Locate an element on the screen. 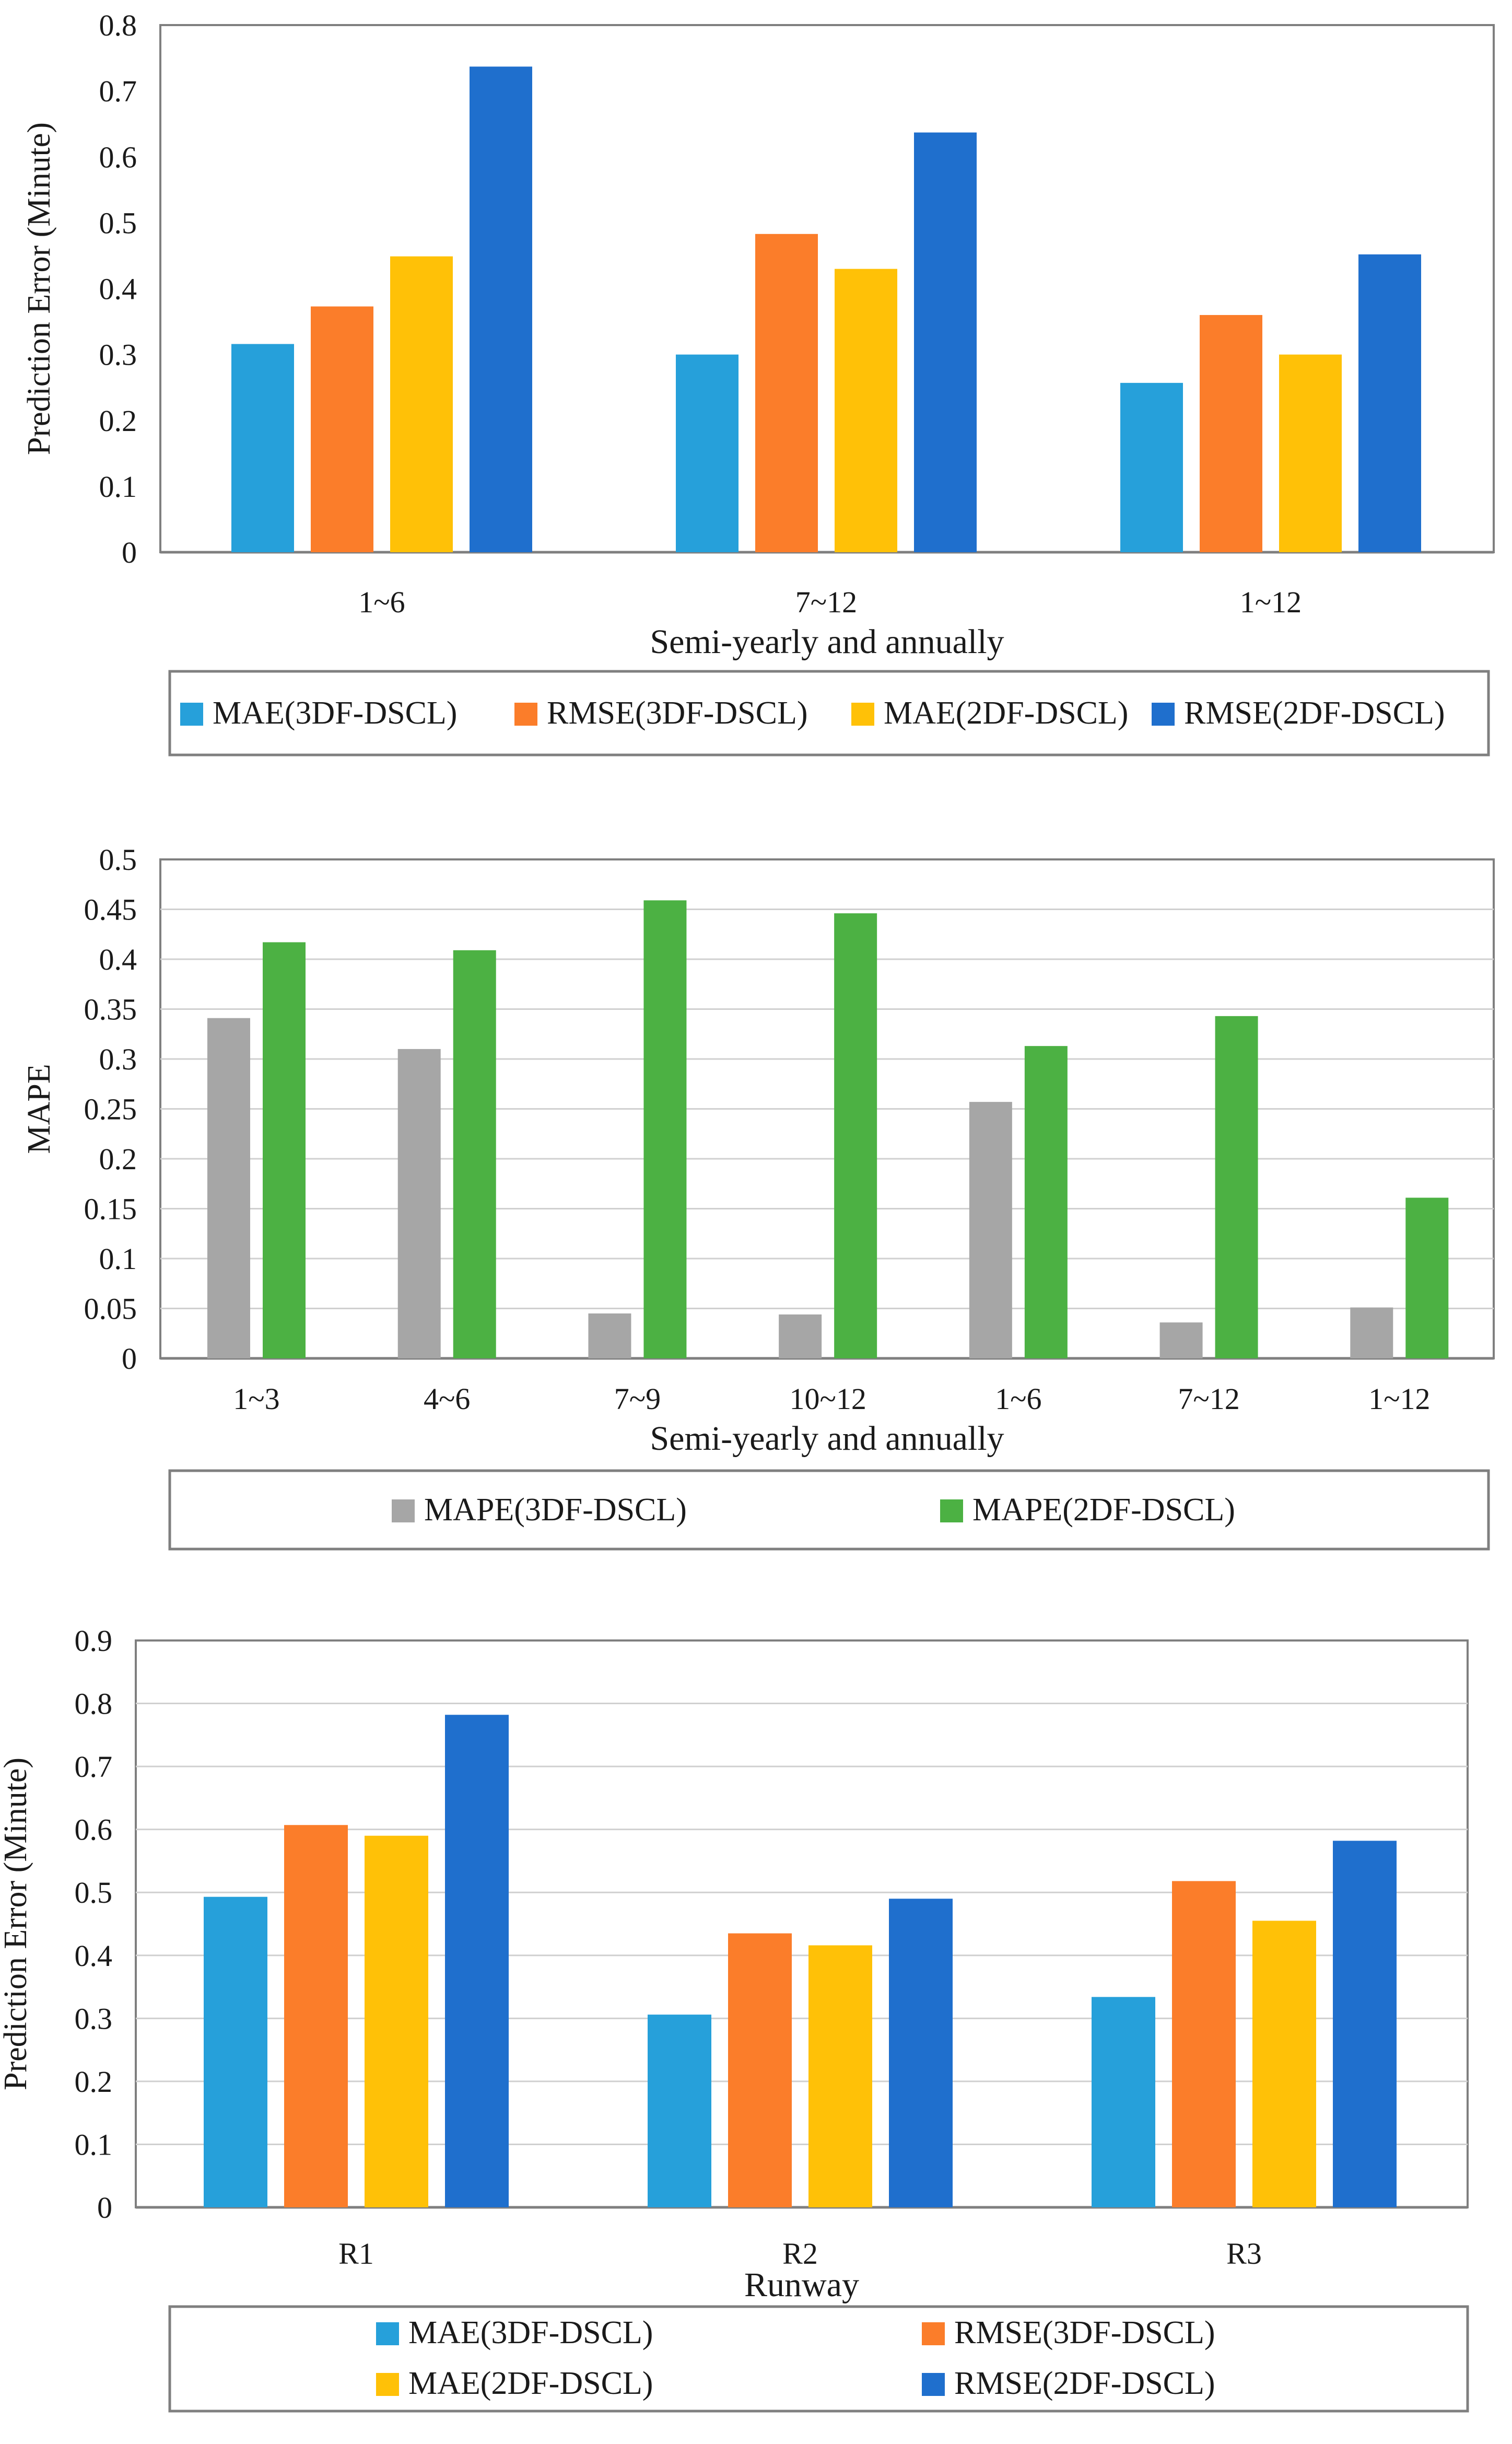  y-tick-label: 0.7 is located at coordinates (118, 91).